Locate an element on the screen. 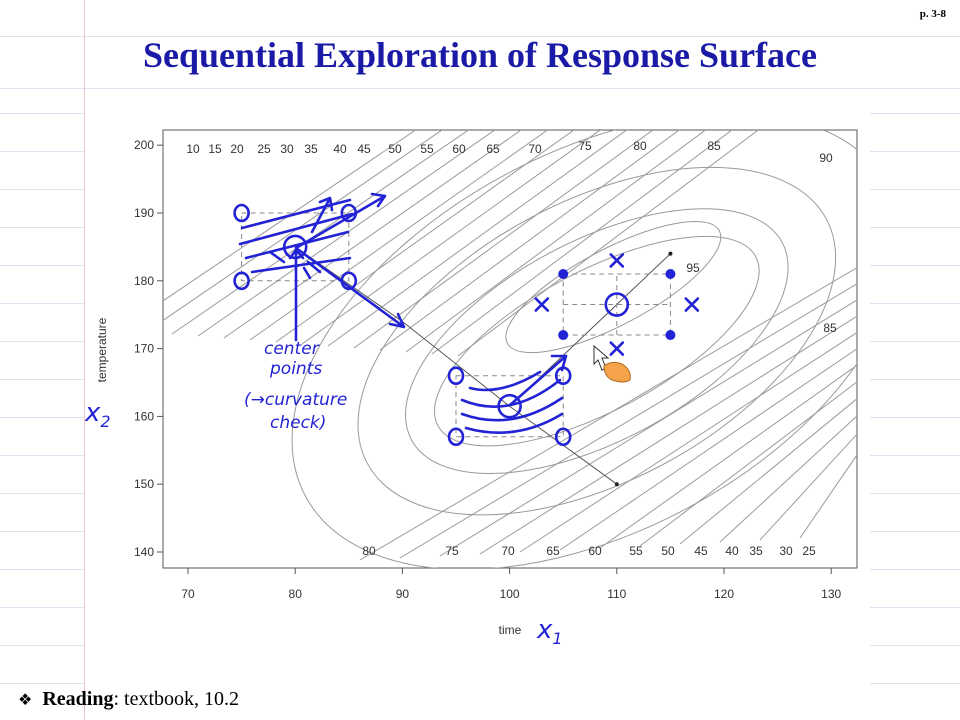 The image size is (960, 720). reading-note: ❖ Reading: textbook, 10.2 is located at coordinates (128, 699).